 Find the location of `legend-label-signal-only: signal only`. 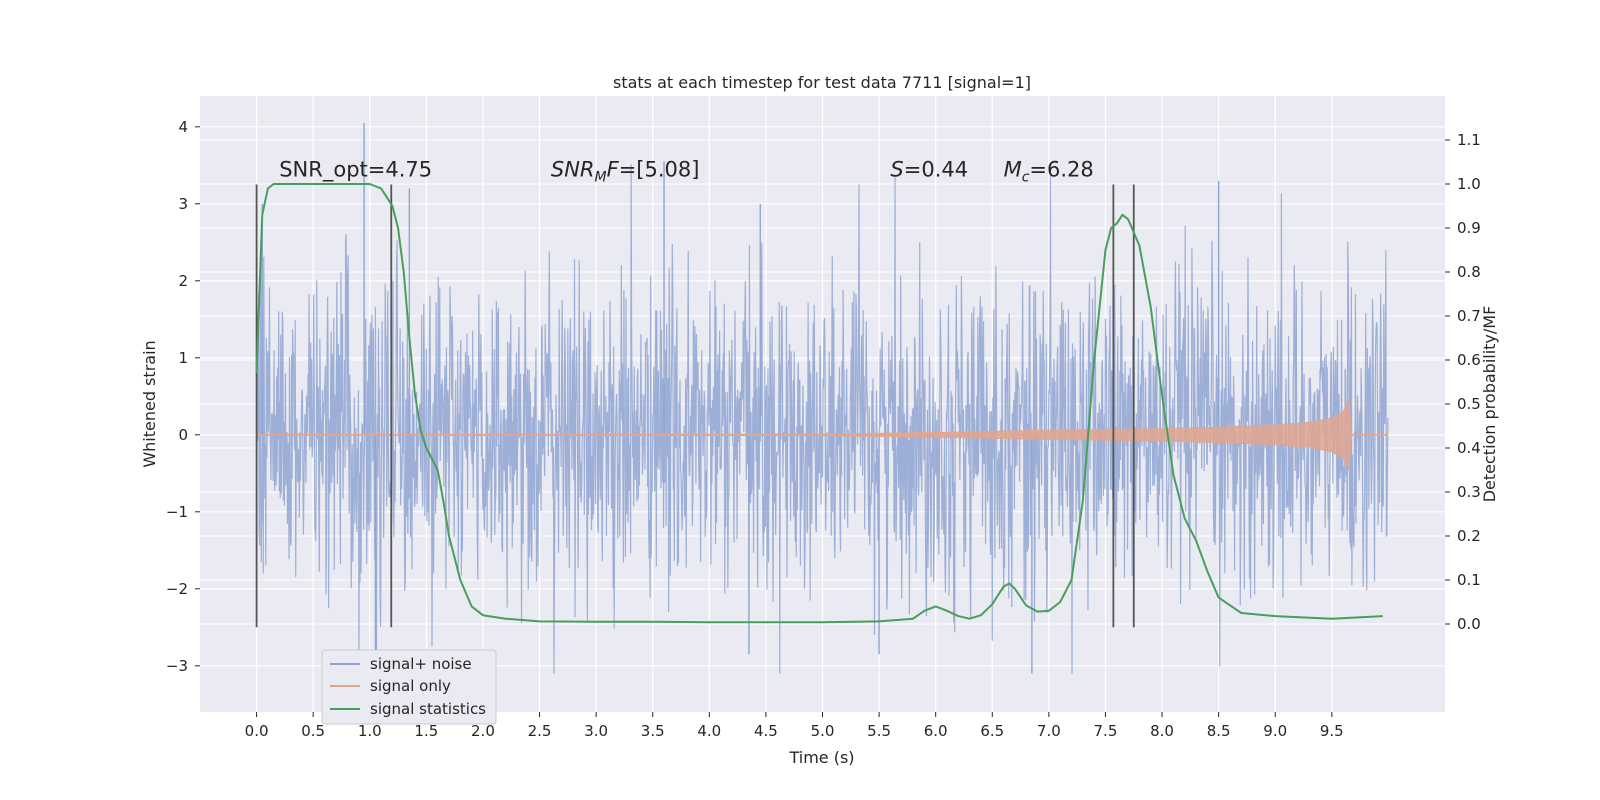

legend-label-signal-only: signal only is located at coordinates (410, 686).